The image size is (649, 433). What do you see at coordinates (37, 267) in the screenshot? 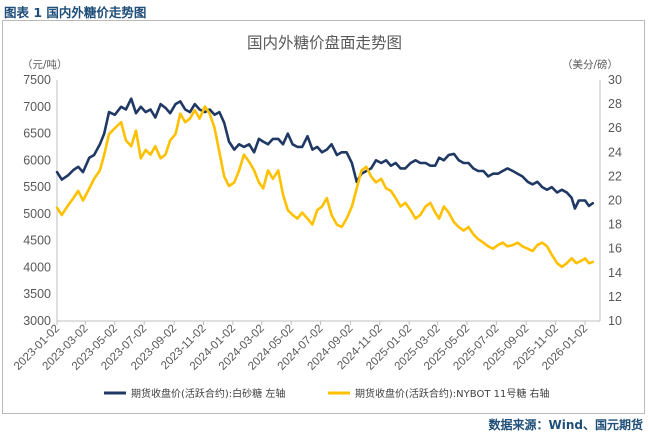
I see `y-left-tick-label: 4000` at bounding box center [37, 267].